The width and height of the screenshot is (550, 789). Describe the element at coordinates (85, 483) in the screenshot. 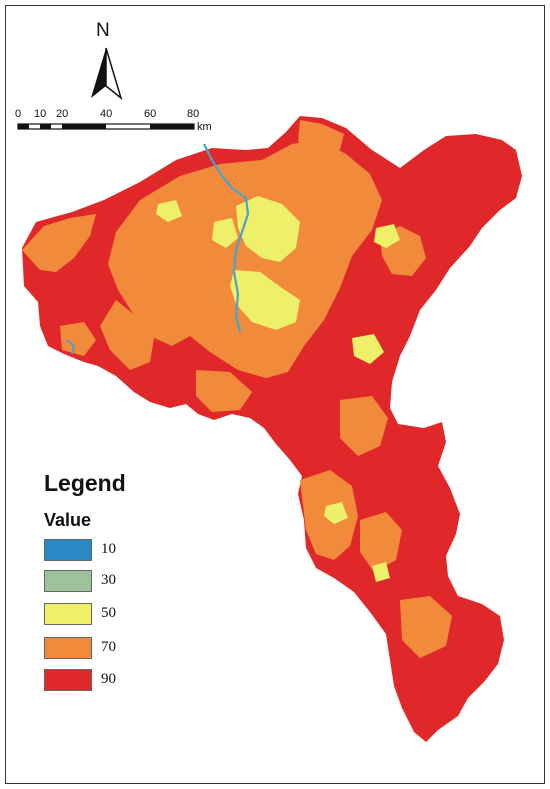

I see `legend-title: Legend` at that location.